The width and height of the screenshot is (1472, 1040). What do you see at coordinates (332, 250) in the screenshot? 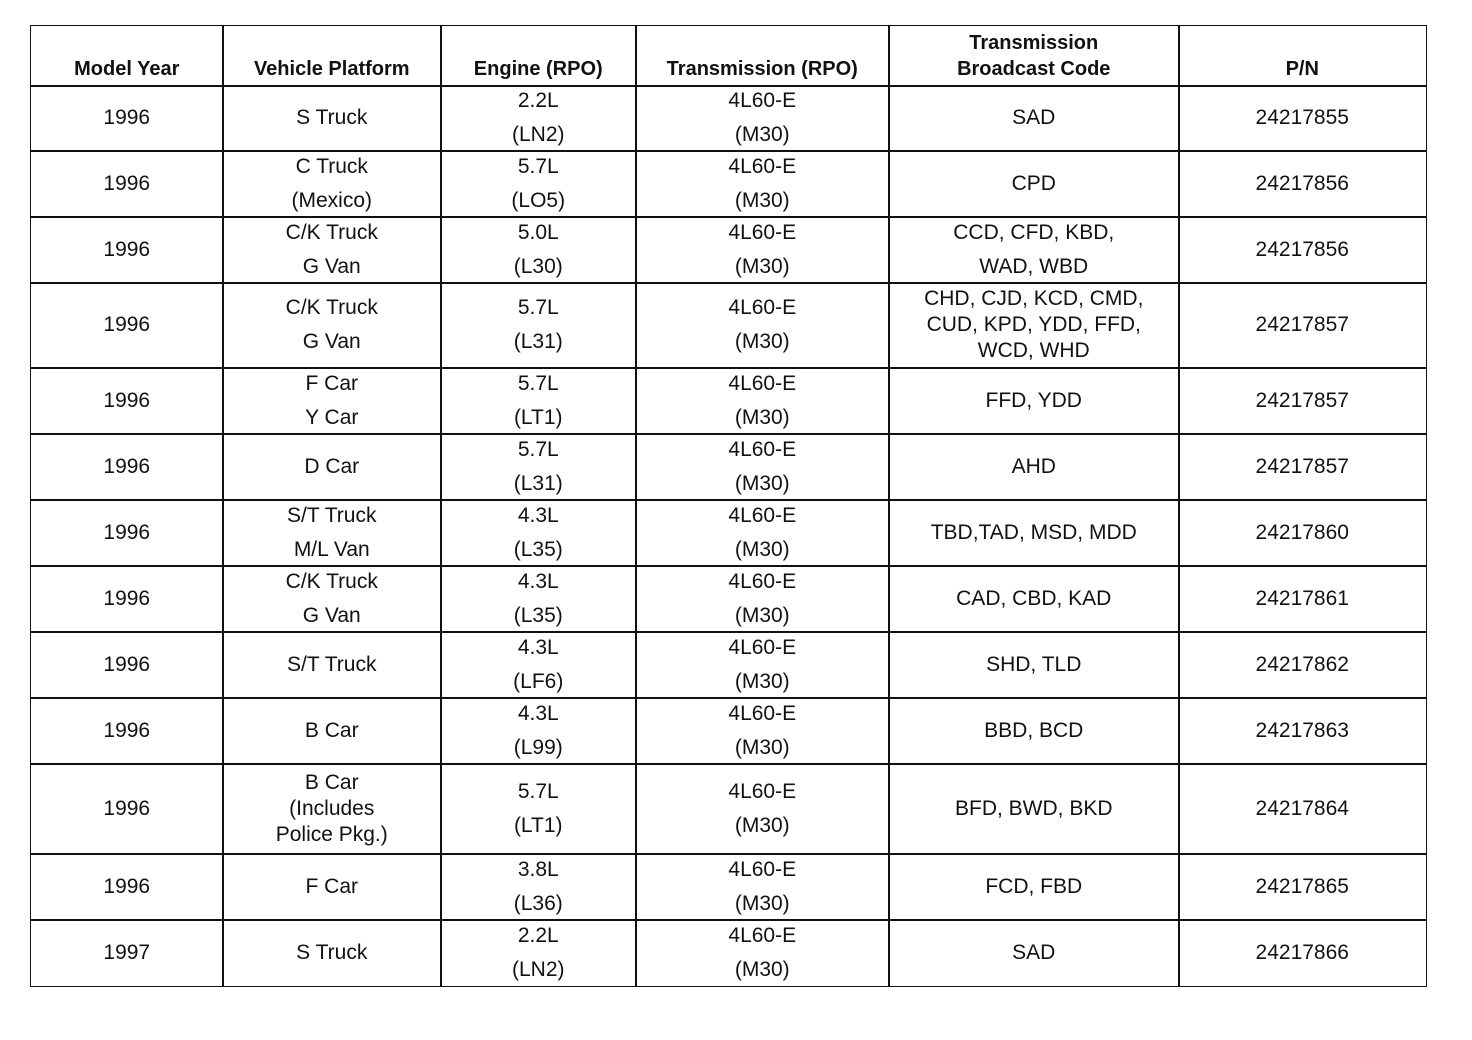
I see `table-cell: C/K Truck G Van` at bounding box center [332, 250].